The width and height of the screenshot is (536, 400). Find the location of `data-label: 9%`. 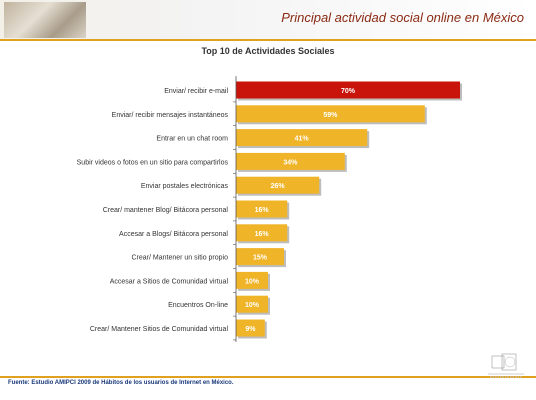

data-label: 9% is located at coordinates (250, 329).